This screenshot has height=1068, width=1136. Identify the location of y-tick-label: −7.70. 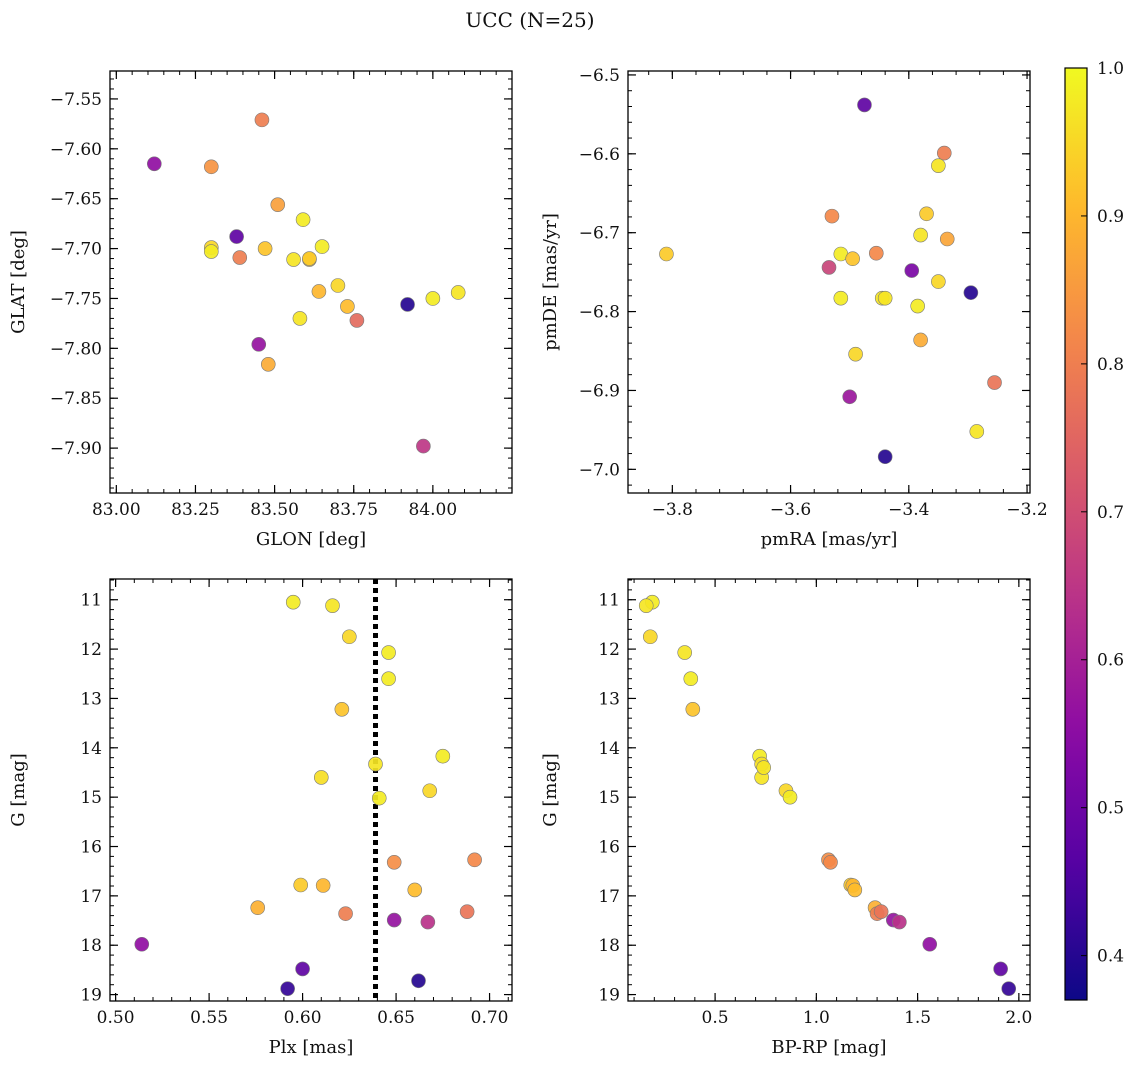
(76, 250).